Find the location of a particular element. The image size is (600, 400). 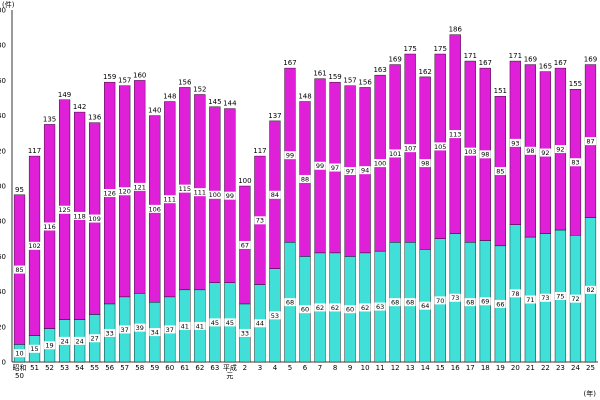

data-label-total: 169 is located at coordinates (394, 60).